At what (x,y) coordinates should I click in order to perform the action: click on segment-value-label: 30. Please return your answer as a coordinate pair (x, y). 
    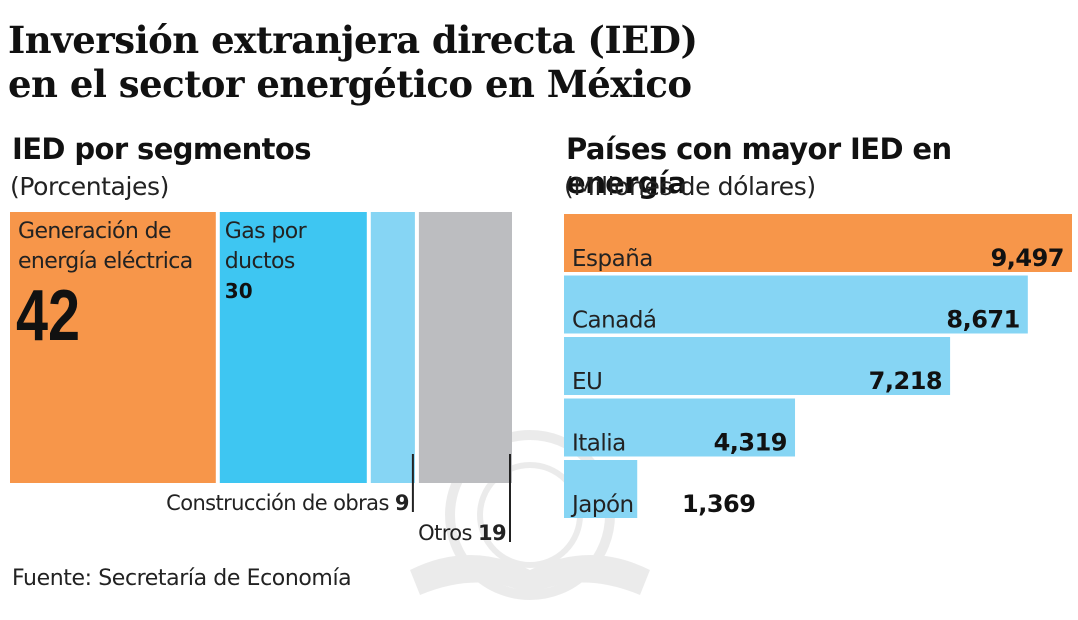
    Looking at the image, I should click on (239, 291).